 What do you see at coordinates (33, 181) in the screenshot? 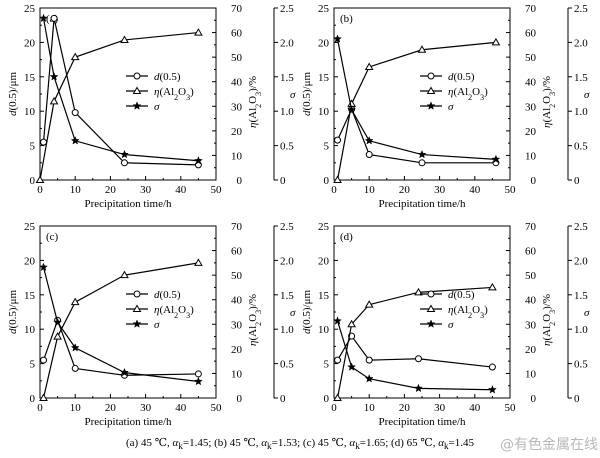
I see `y-left-tick-label: 0` at bounding box center [33, 181].